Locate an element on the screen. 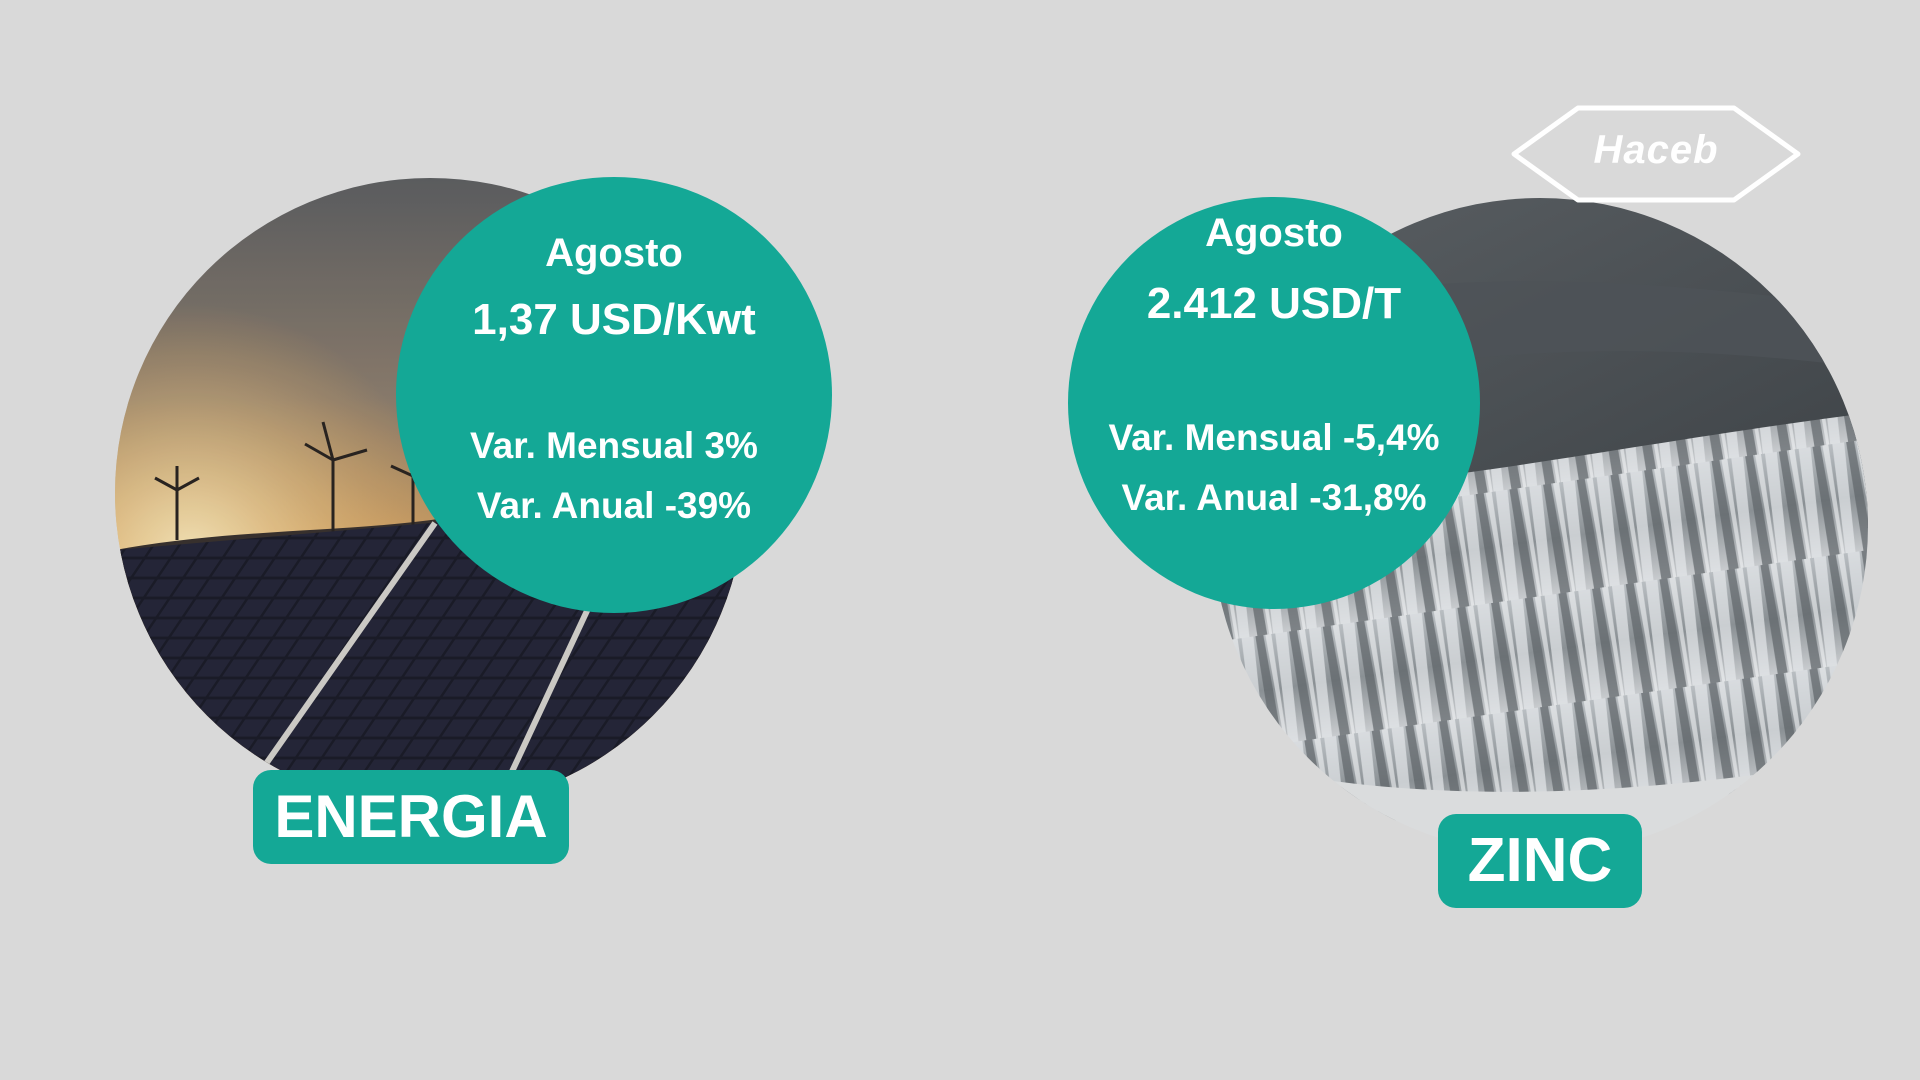 The width and height of the screenshot is (1920, 1080). energy-monthly-variation: Var. Mensual 3% is located at coordinates (614, 446).